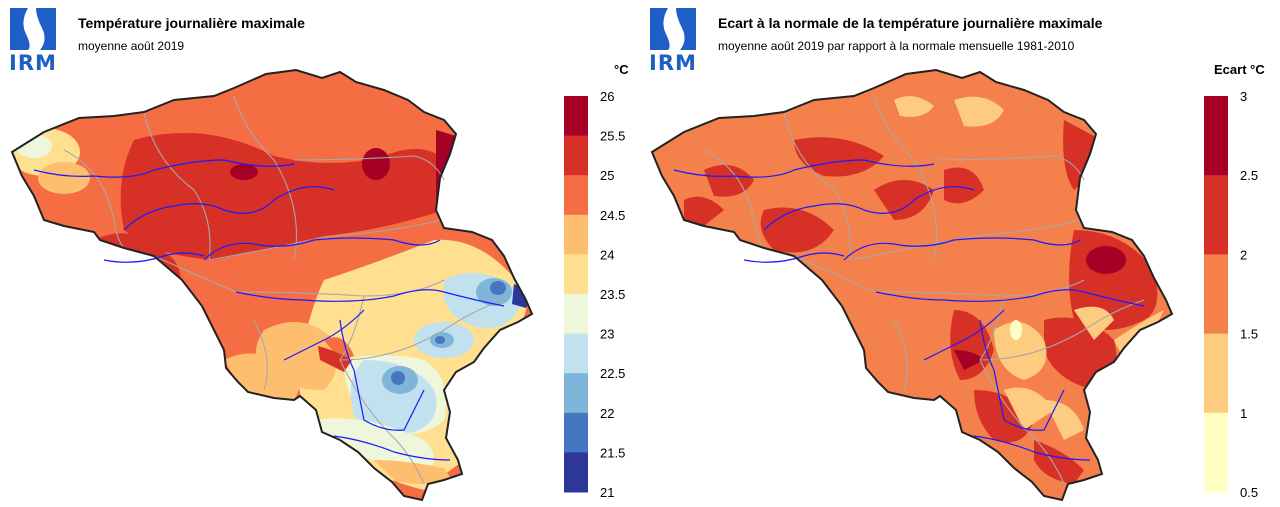  What do you see at coordinates (1243, 413) in the screenshot?
I see `legend-tick-label: 1` at bounding box center [1243, 413].